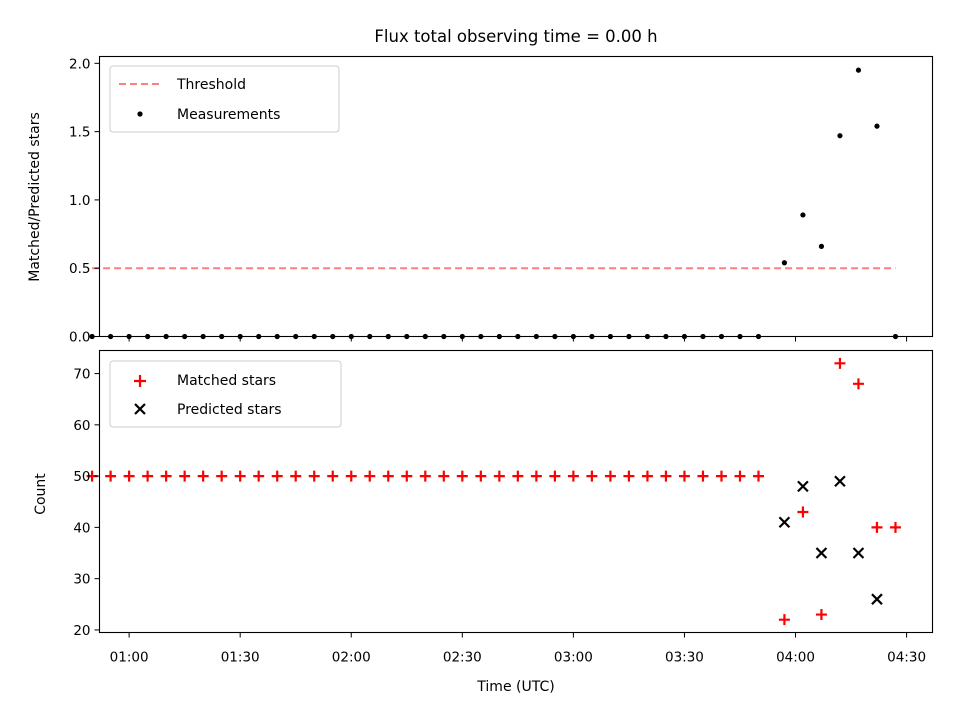  Describe the element at coordinates (351, 658) in the screenshot. I see `bottom-x-tick-label: 02:00` at that location.